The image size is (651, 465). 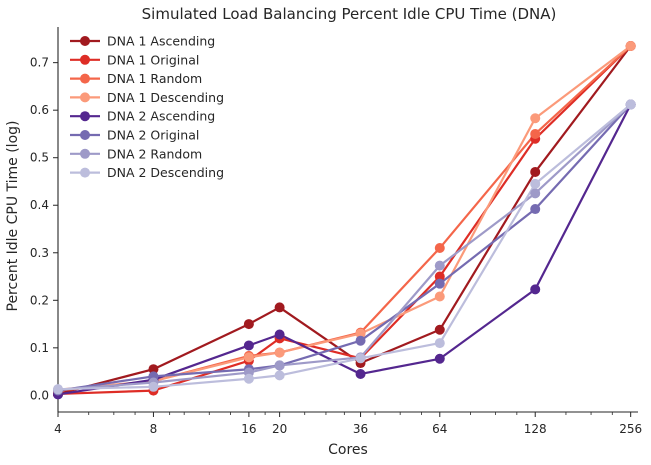 I want to click on legend-item: DNA 2 Original, so click(x=134, y=135).